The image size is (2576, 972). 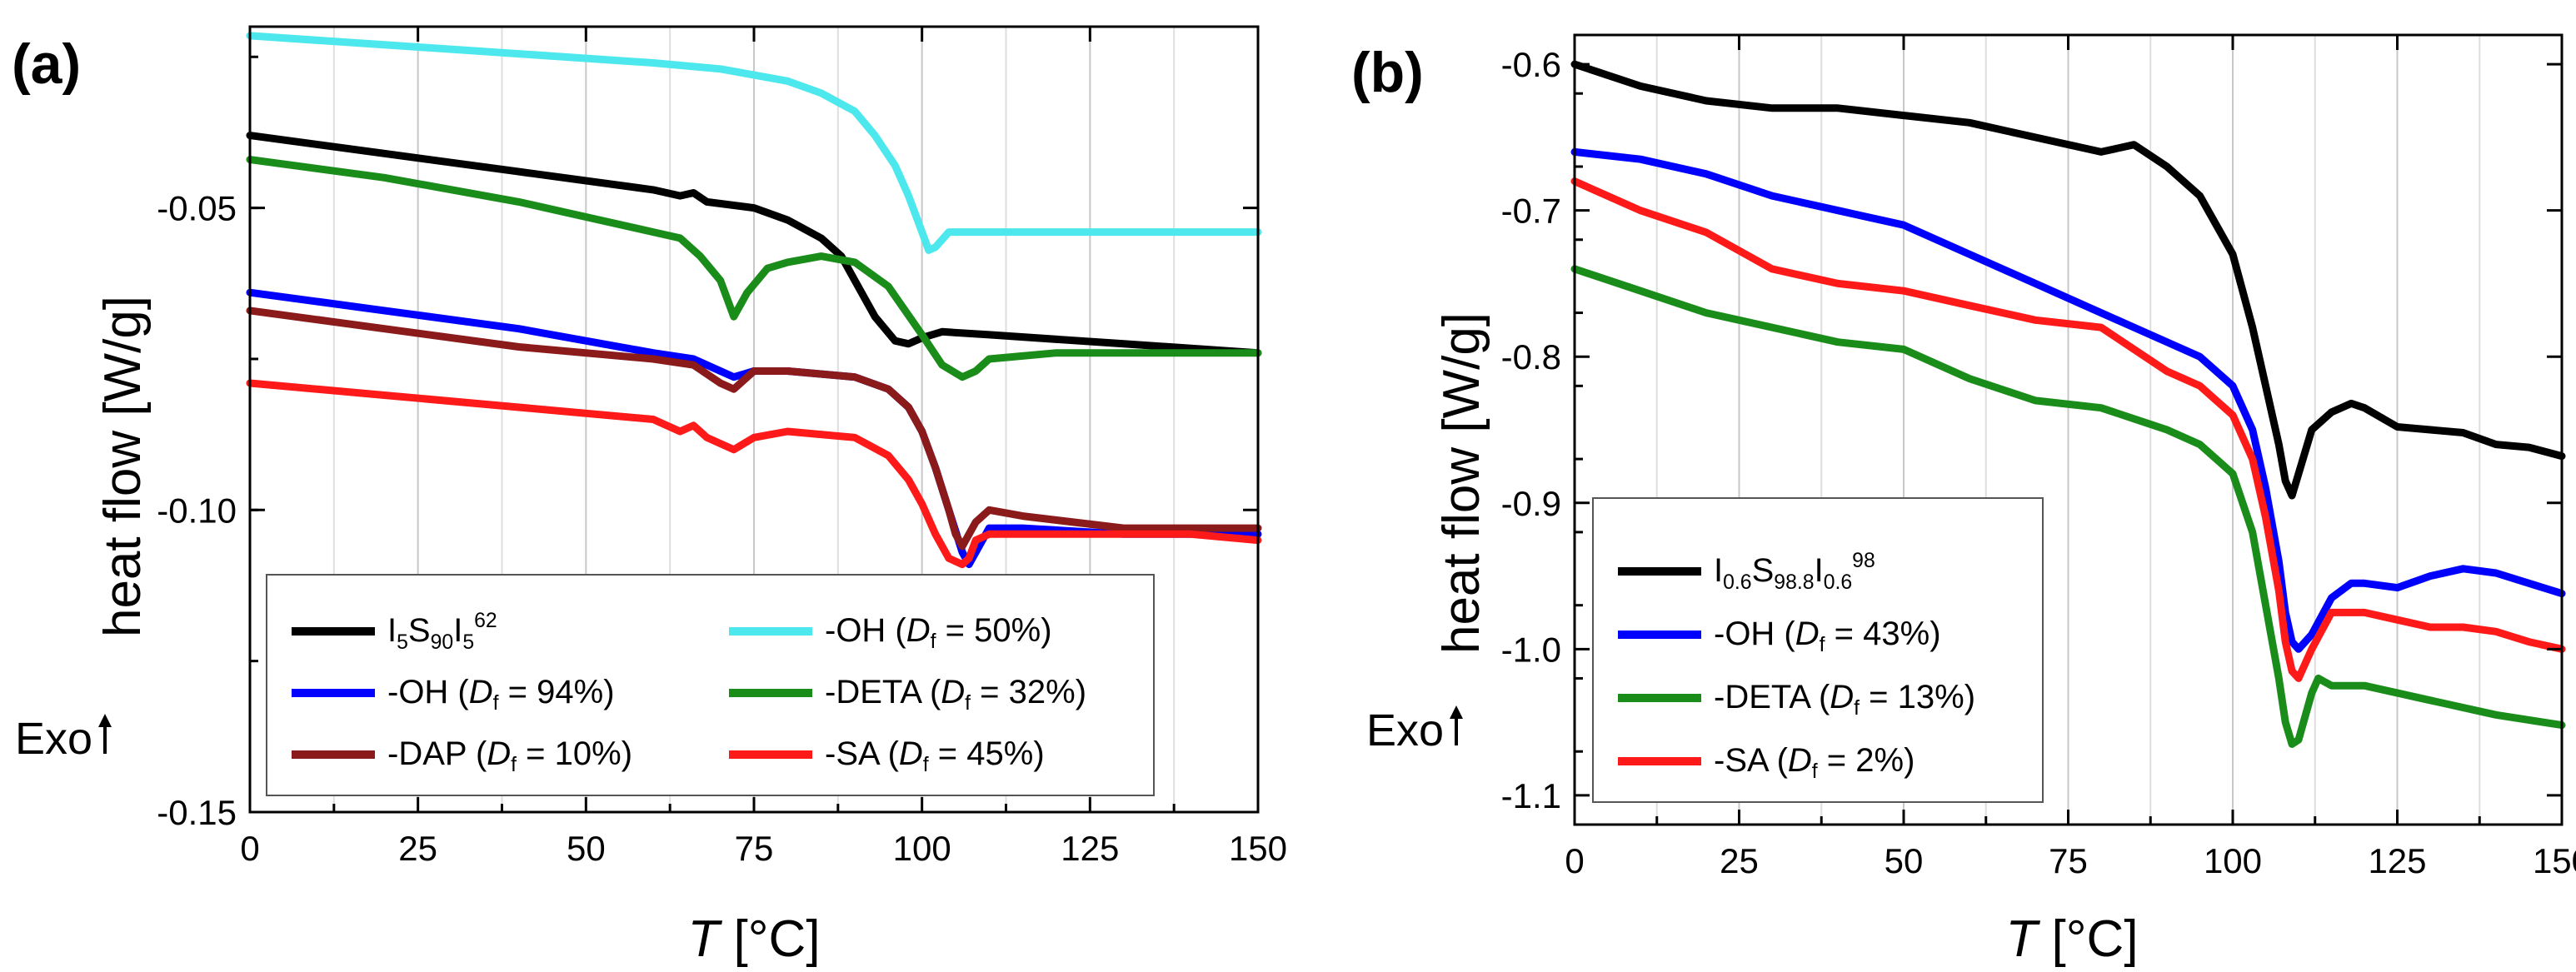 I want to click on legend-entry-5: -SA (Df = 45%), so click(x=935, y=755).